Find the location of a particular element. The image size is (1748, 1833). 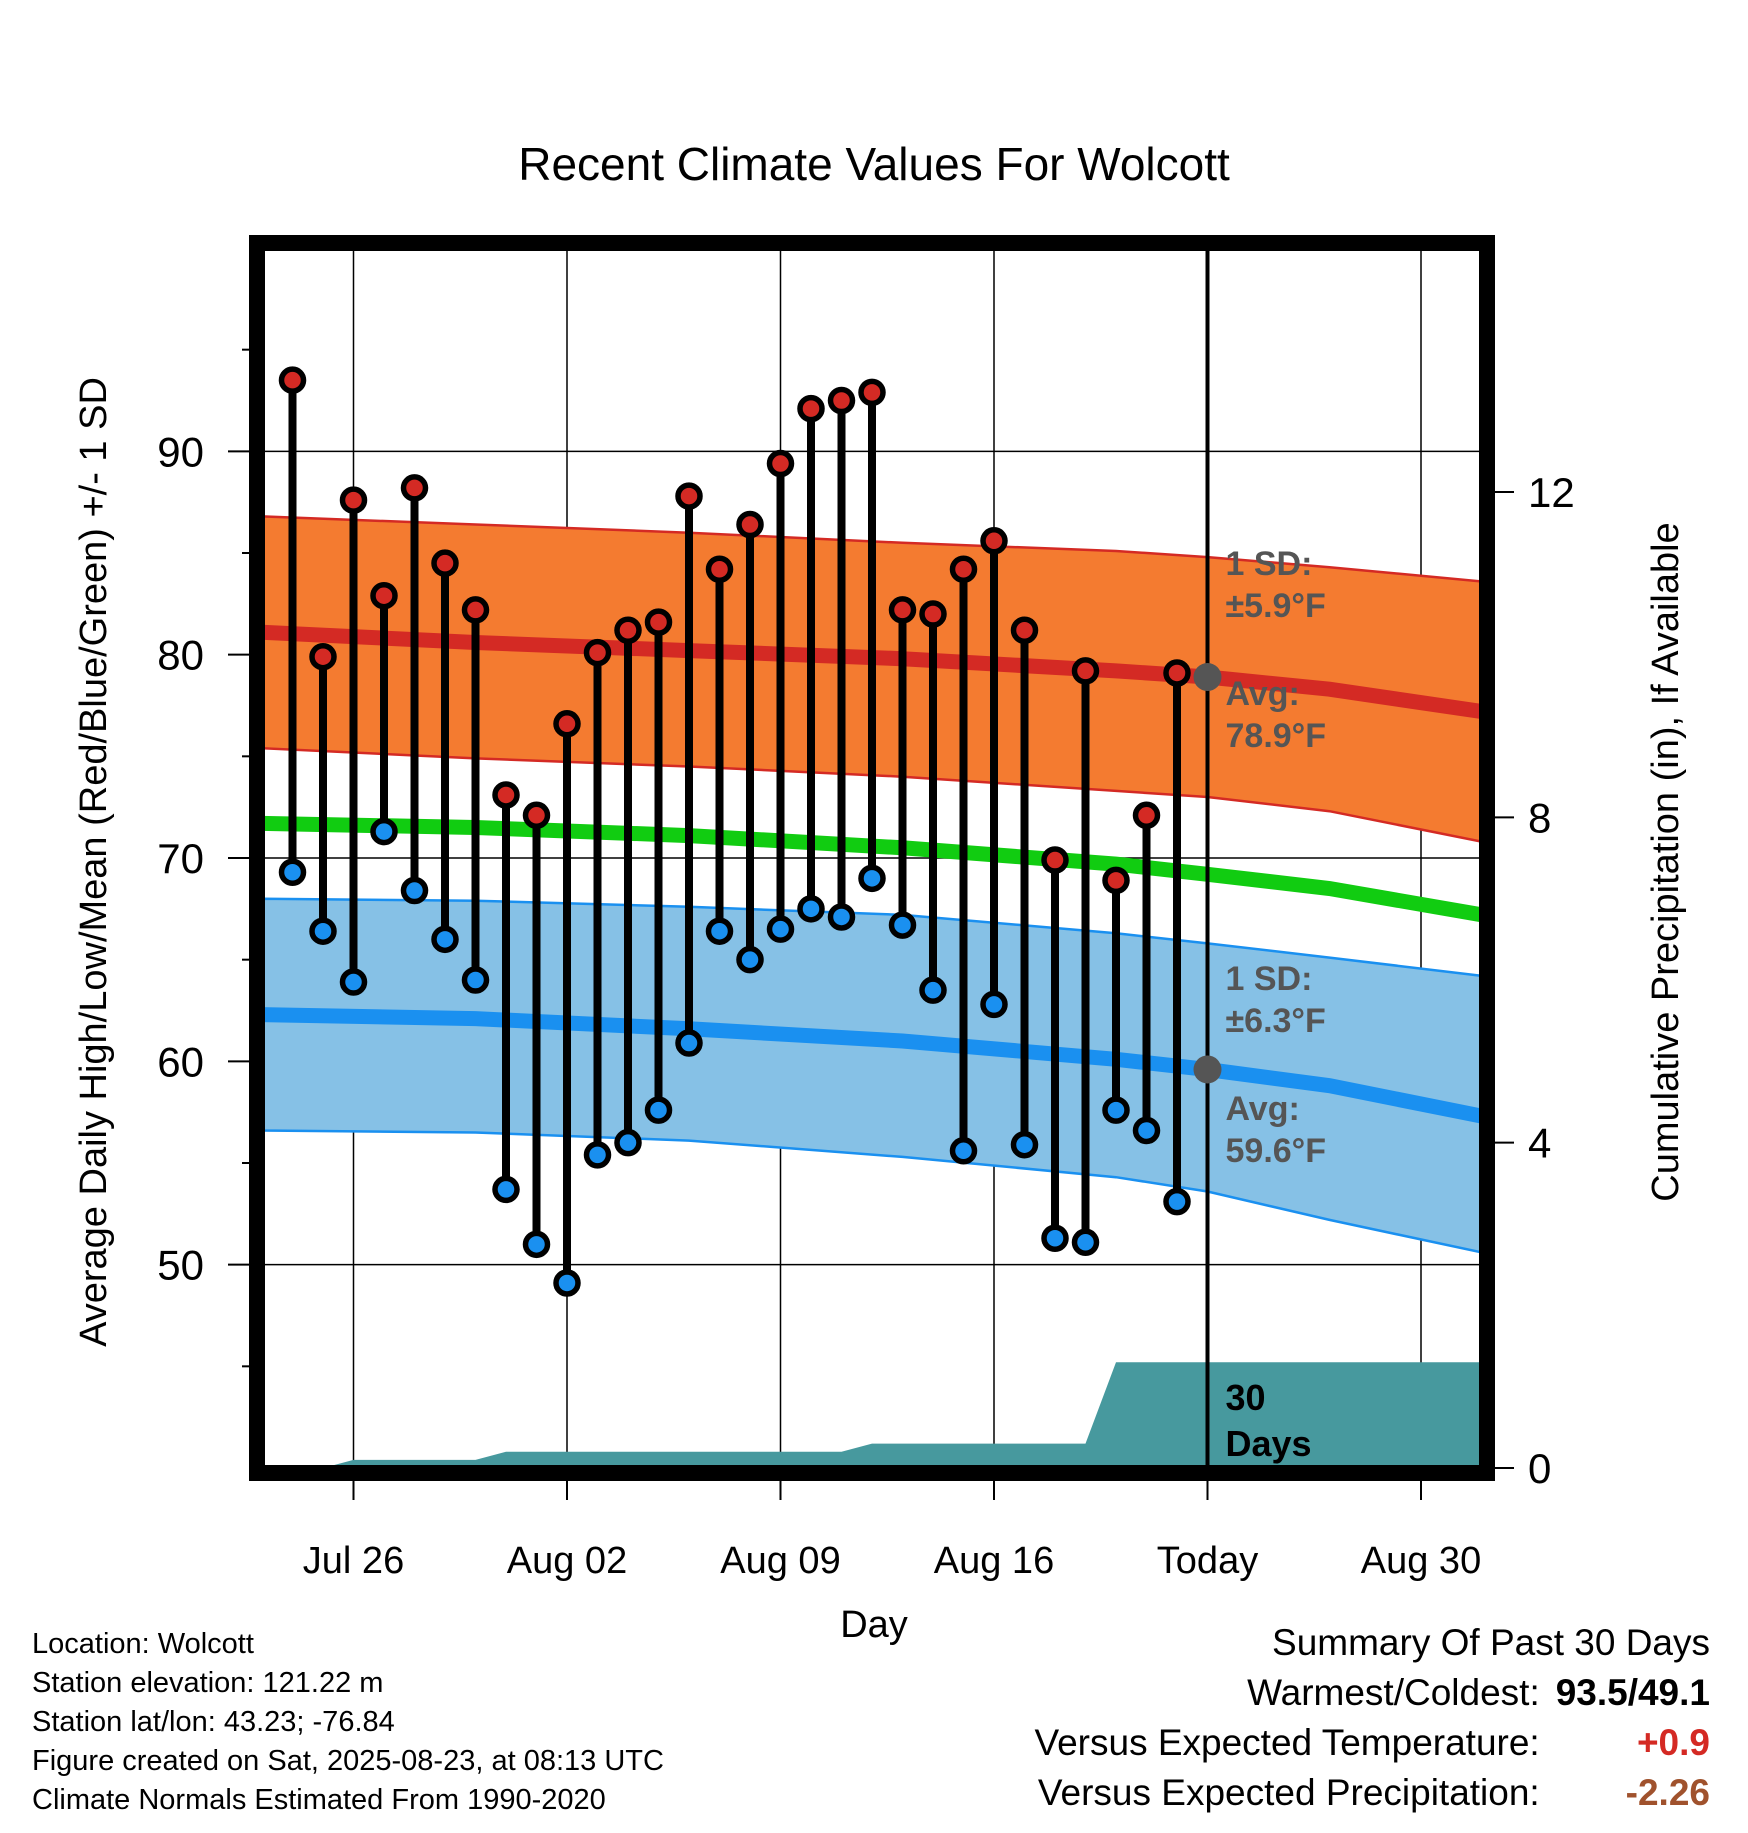

summary-warmest-row: Warmest/Coldest: 93.5/49.1 is located at coordinates (1372, 1693).